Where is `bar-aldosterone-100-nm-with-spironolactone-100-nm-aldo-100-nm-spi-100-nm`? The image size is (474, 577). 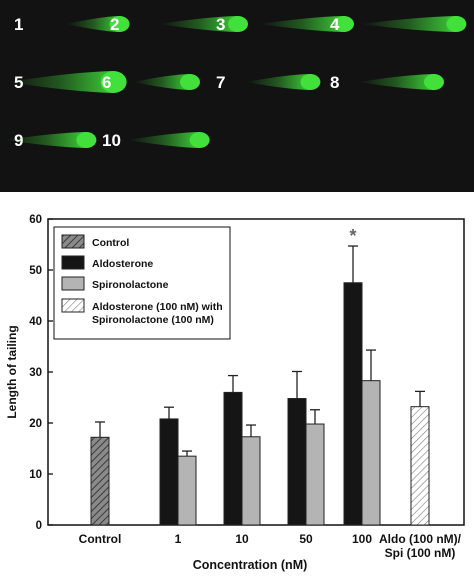 bar-aldosterone-100-nm-with-spironolactone-100-nm-aldo-100-nm-spi-100-nm is located at coordinates (420, 466).